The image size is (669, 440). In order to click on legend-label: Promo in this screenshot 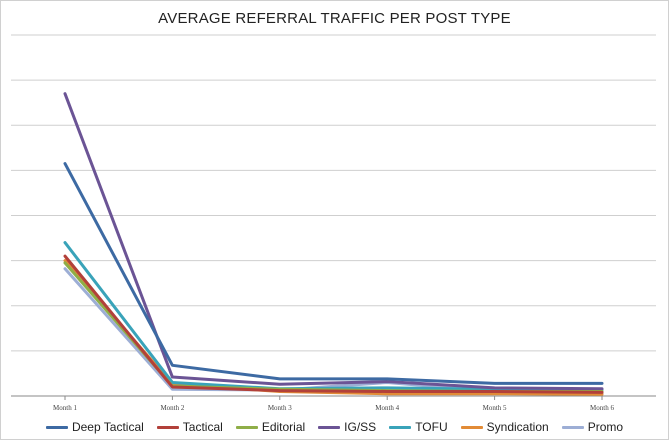, I will do `click(605, 427)`.